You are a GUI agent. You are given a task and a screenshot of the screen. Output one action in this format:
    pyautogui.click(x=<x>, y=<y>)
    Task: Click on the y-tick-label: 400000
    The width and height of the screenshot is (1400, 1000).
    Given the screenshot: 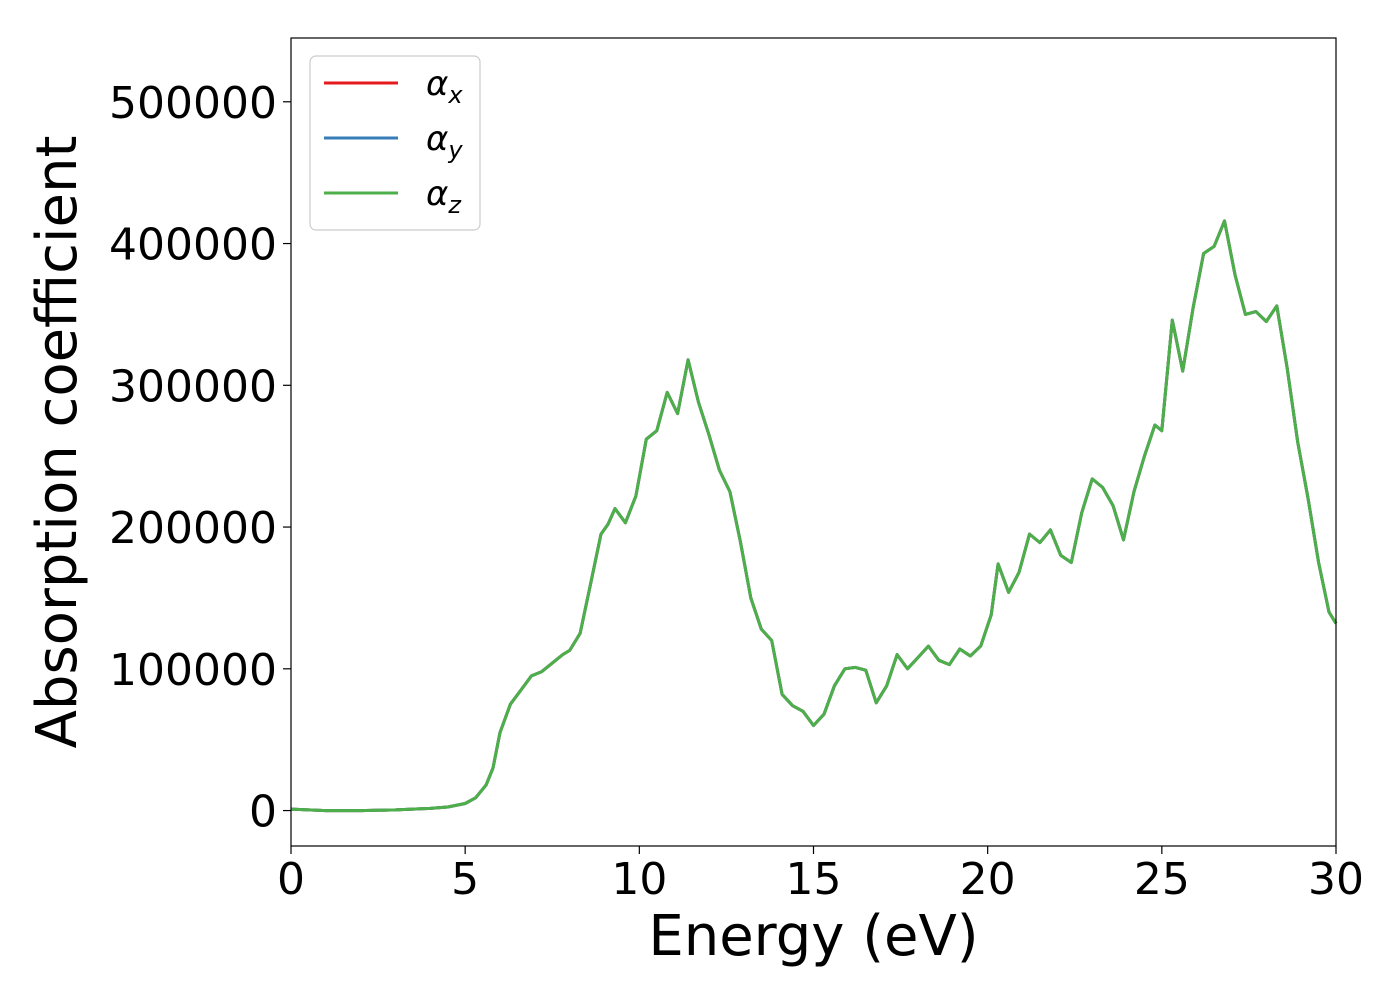 What is the action you would take?
    pyautogui.click(x=193, y=245)
    